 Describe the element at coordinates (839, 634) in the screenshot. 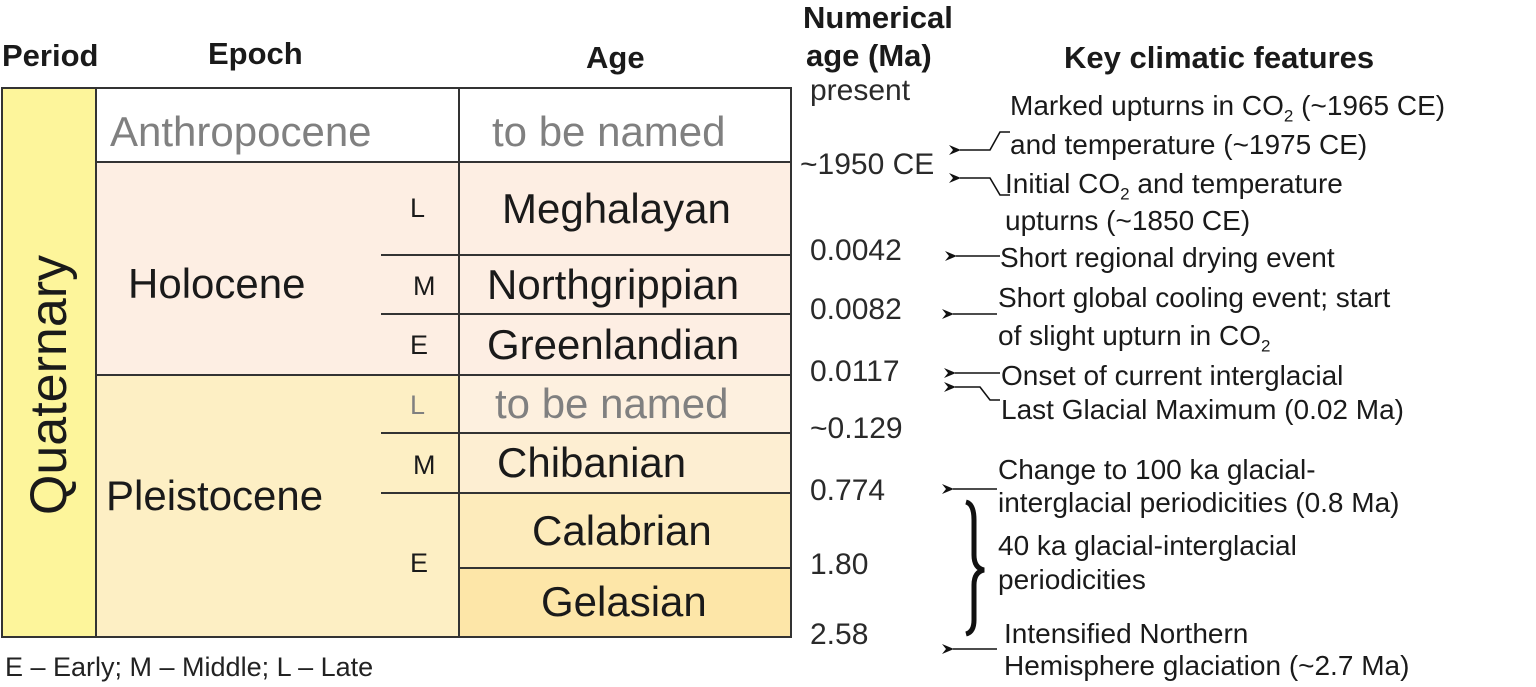

I see `numerical-age: 2.58` at that location.